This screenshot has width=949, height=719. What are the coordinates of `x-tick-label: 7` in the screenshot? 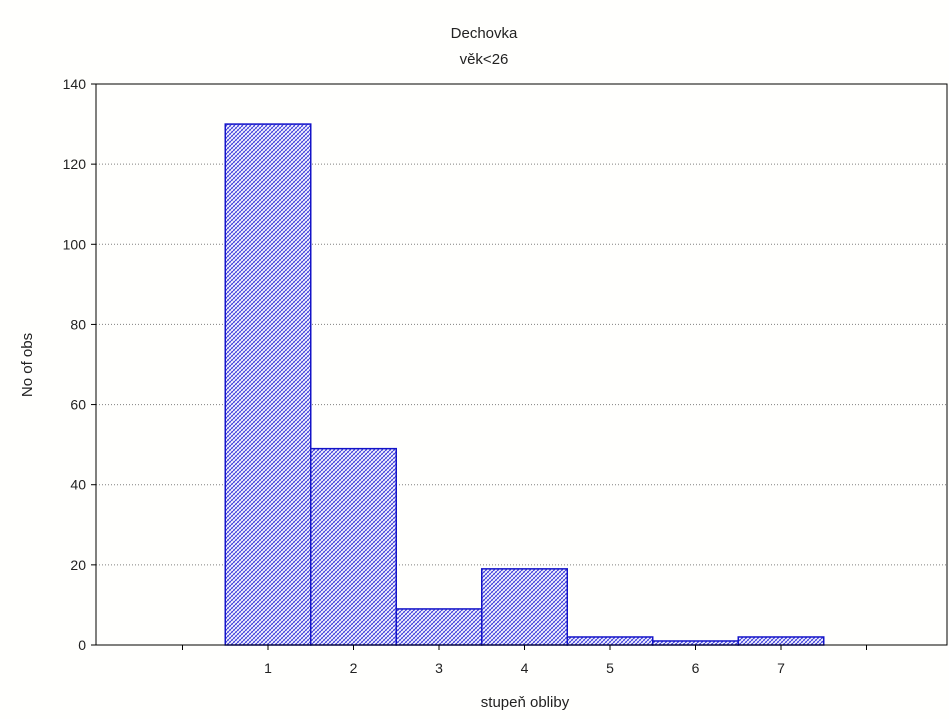 It's located at (781, 668).